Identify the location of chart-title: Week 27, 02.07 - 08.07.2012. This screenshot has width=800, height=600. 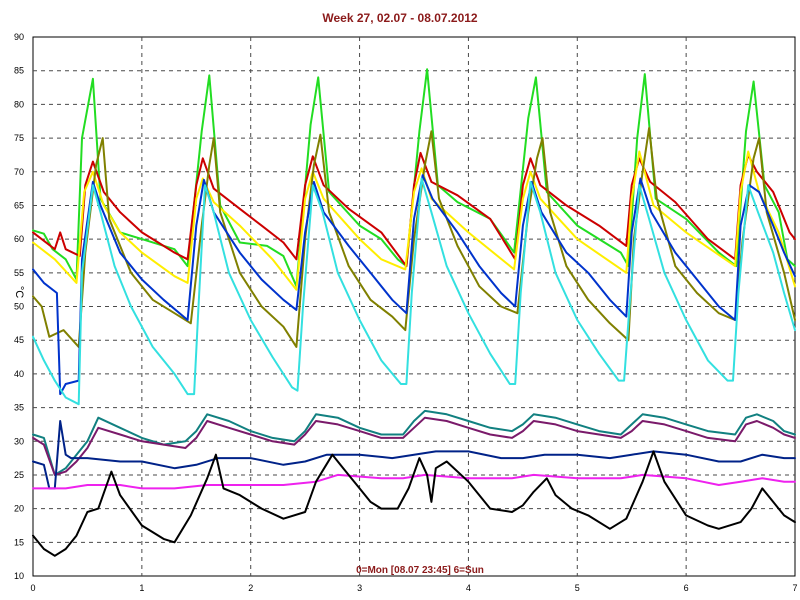
(400, 18).